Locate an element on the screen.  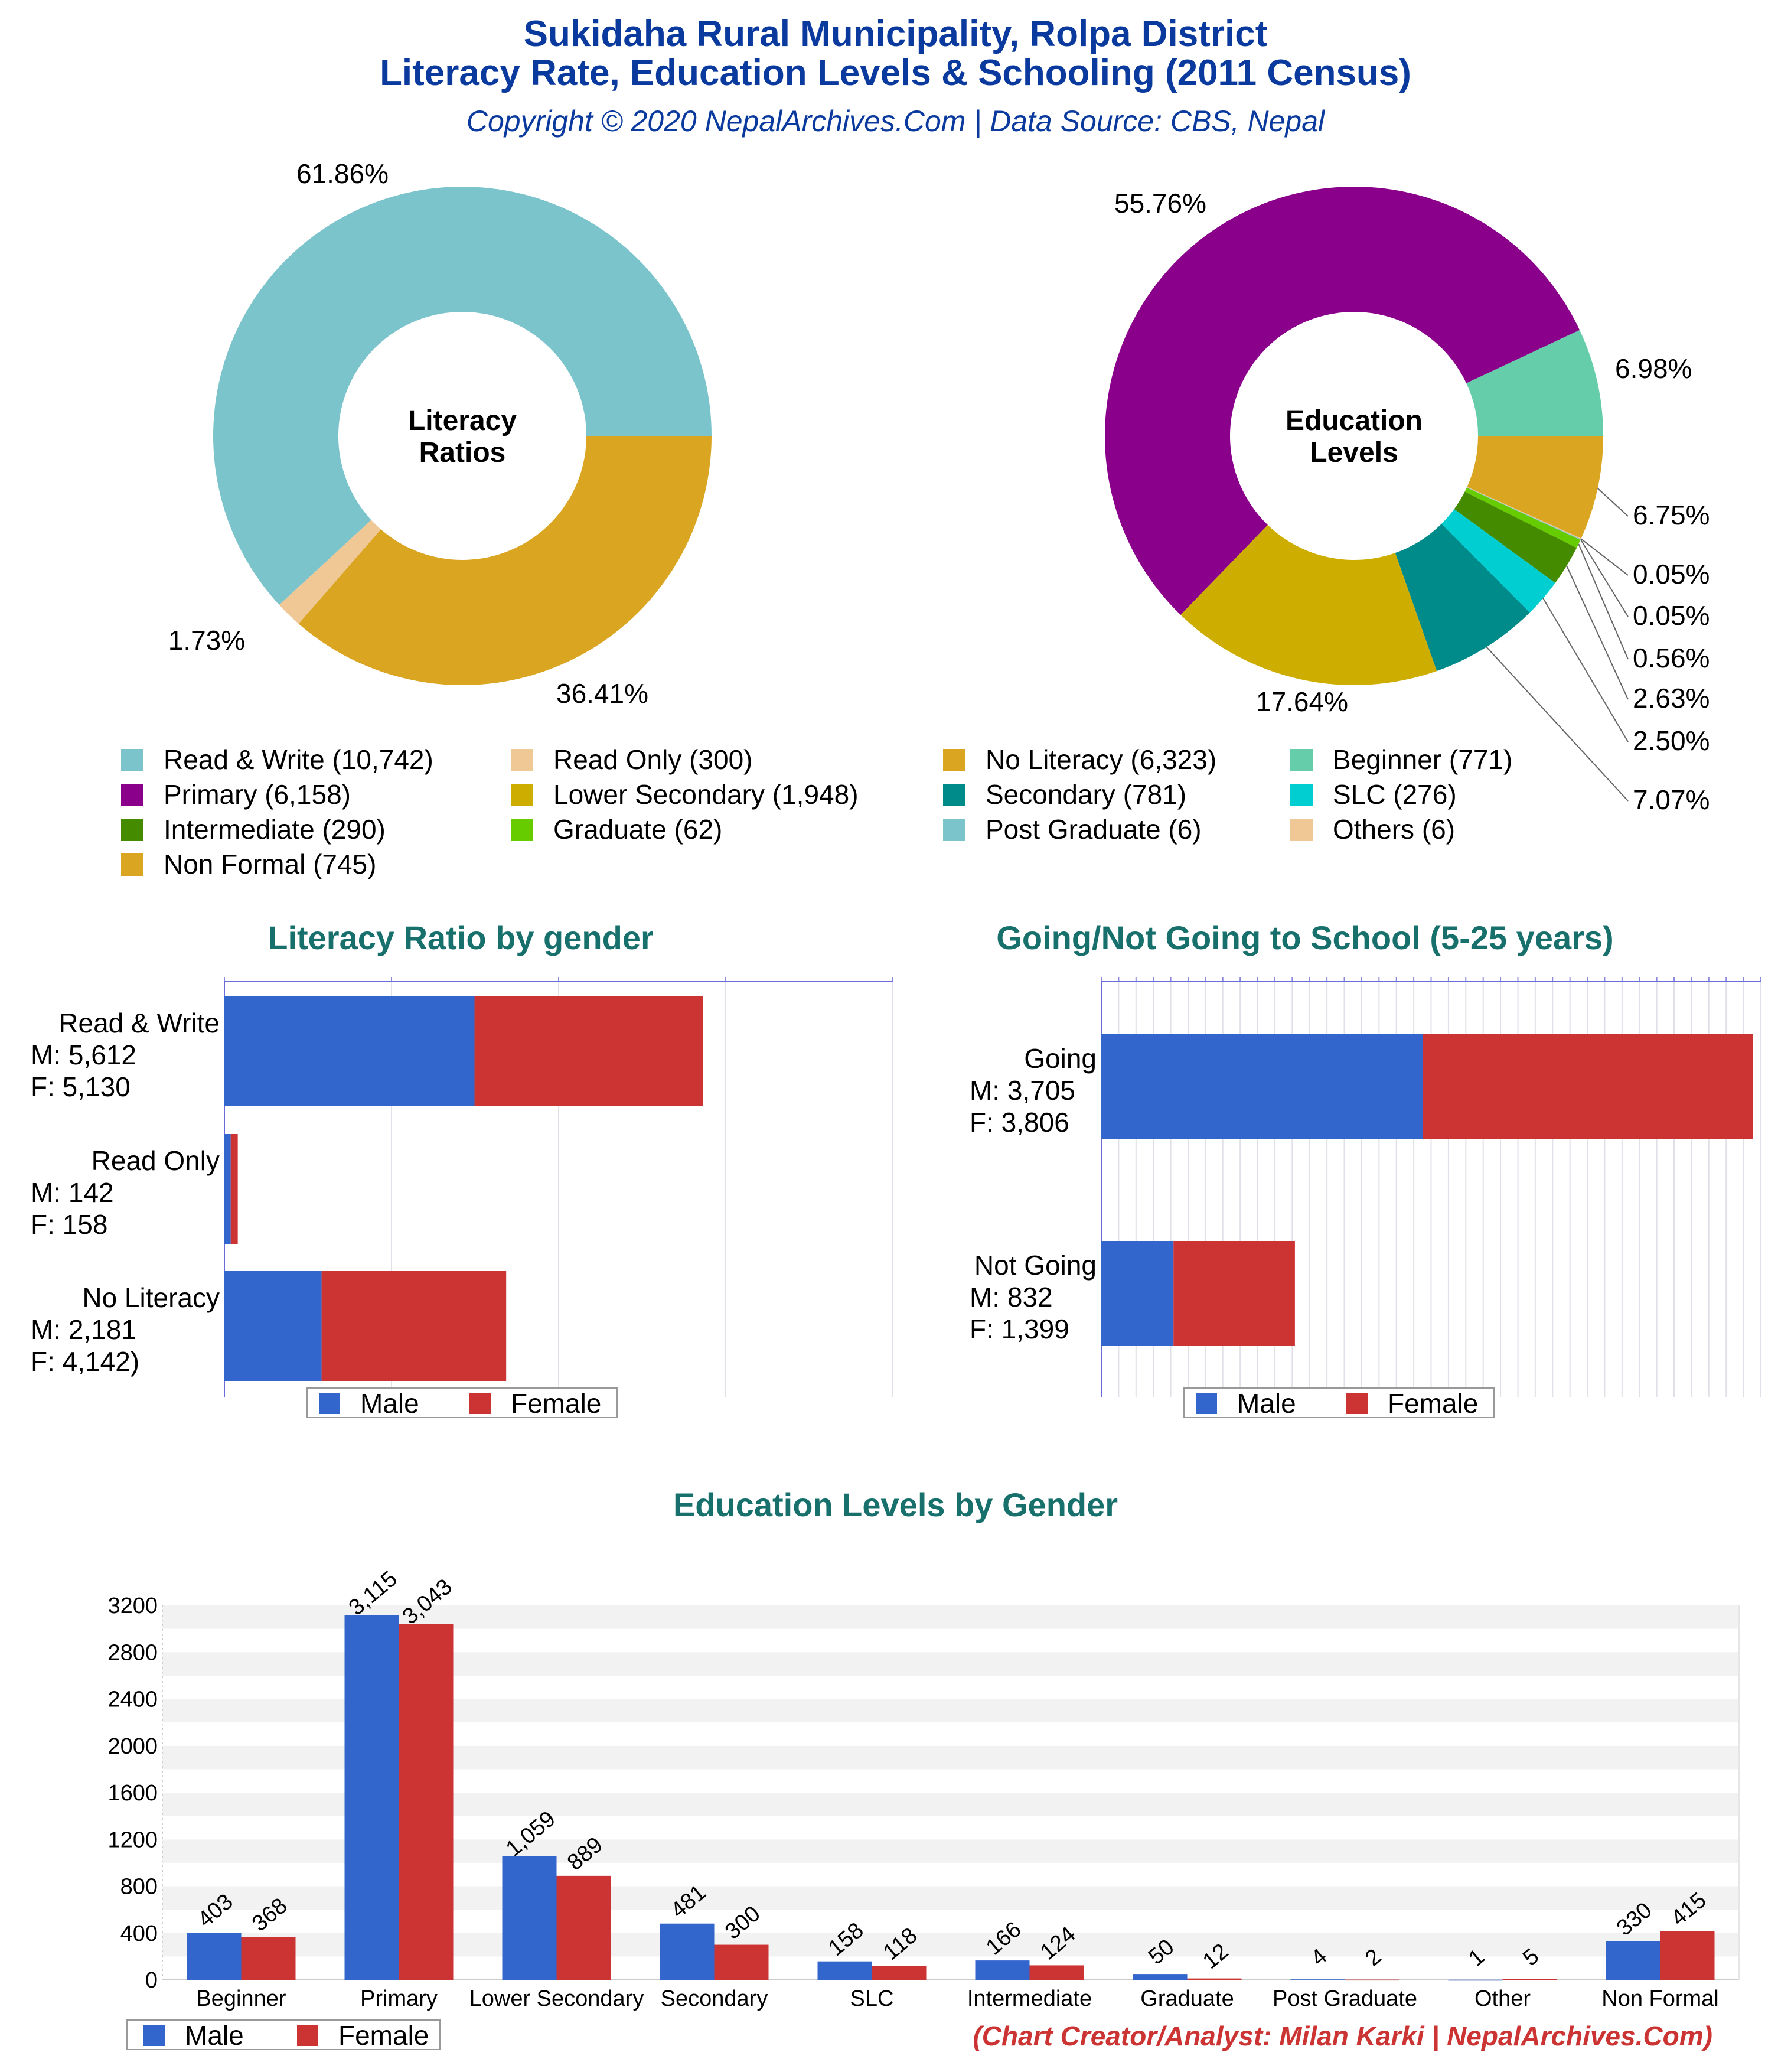
edu-gender-ytick: 1200 is located at coordinates (132, 1839).